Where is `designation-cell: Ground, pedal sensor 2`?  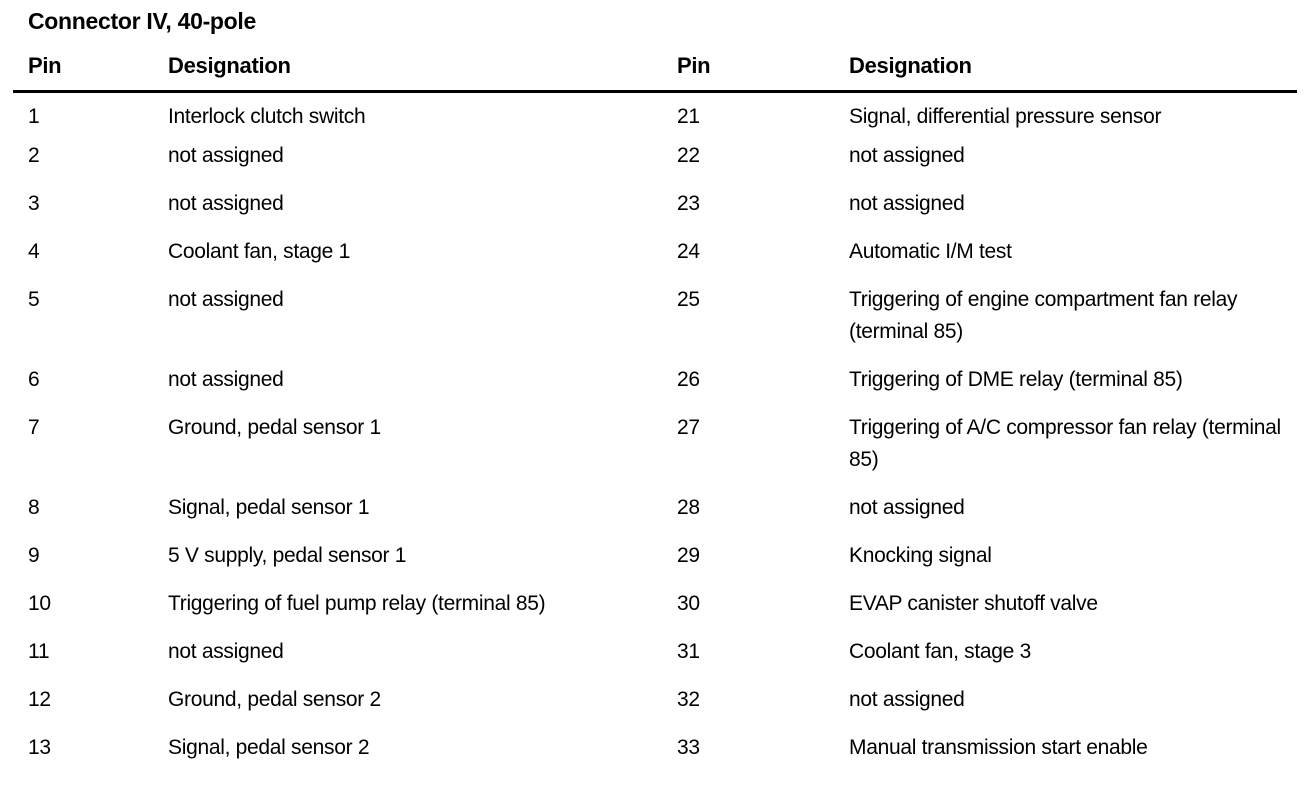
designation-cell: Ground, pedal sensor 2 is located at coordinates (274, 699).